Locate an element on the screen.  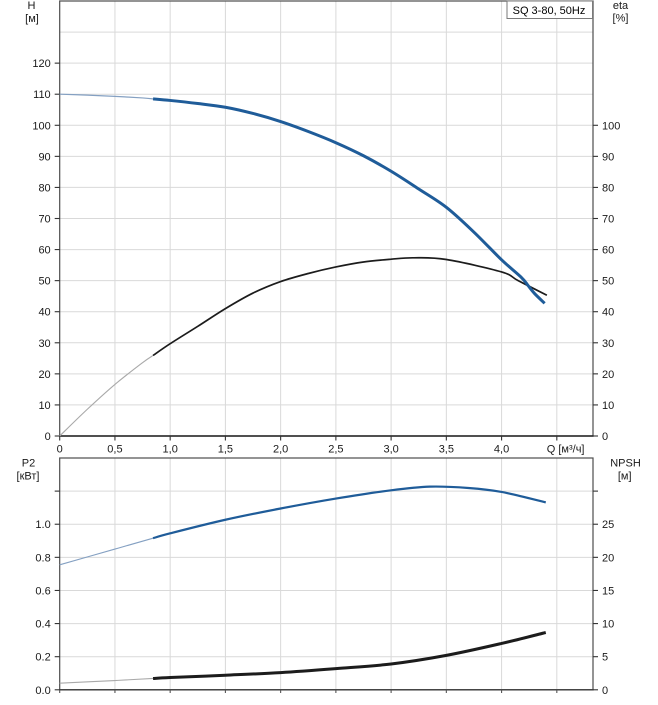
svg-text: 25 is located at coordinates (608, 525).